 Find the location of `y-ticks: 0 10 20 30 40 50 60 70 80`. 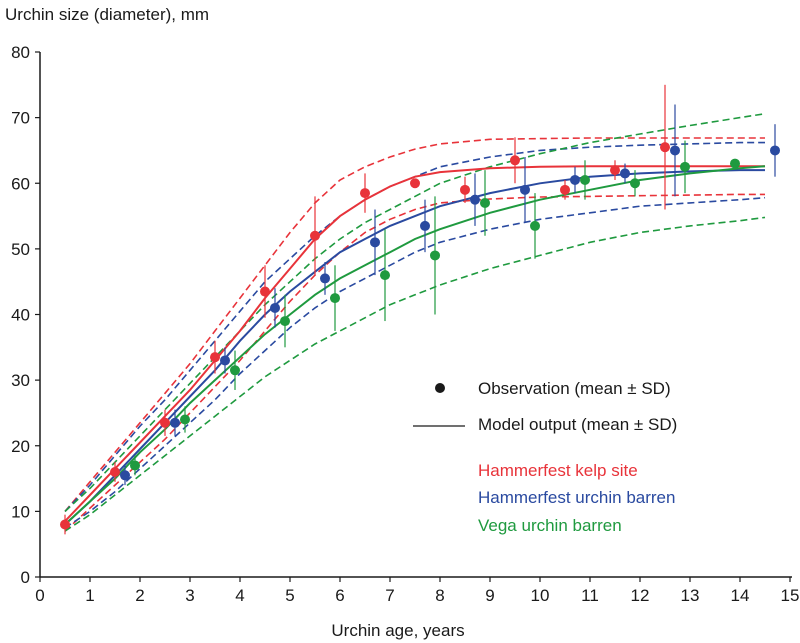

y-ticks: 0 10 20 30 40 50 60 70 80 is located at coordinates (25, 315).